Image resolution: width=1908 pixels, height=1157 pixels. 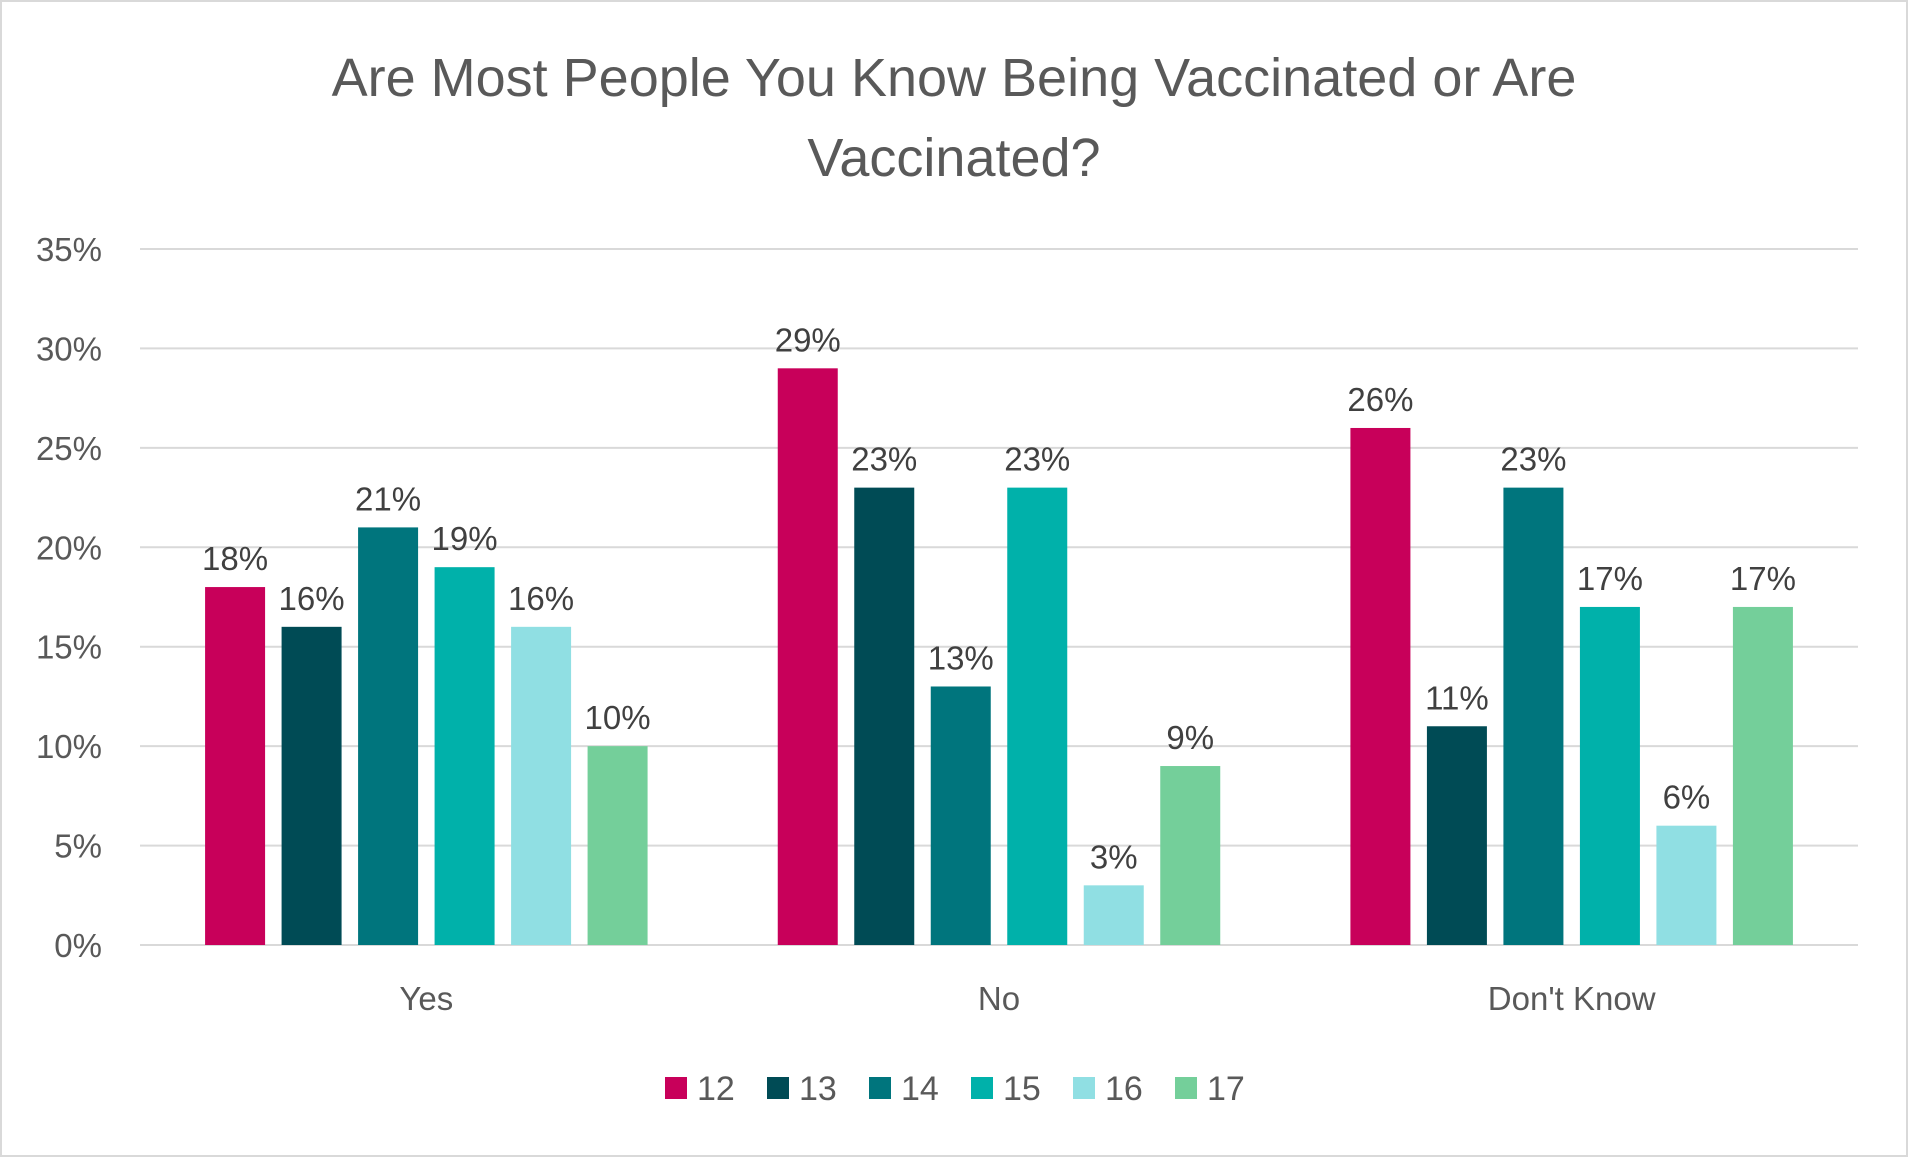 I want to click on y-axis-tick-labels: 0% 5% 10% 15% 20% 25% 30% 35%, so click(x=69, y=597).